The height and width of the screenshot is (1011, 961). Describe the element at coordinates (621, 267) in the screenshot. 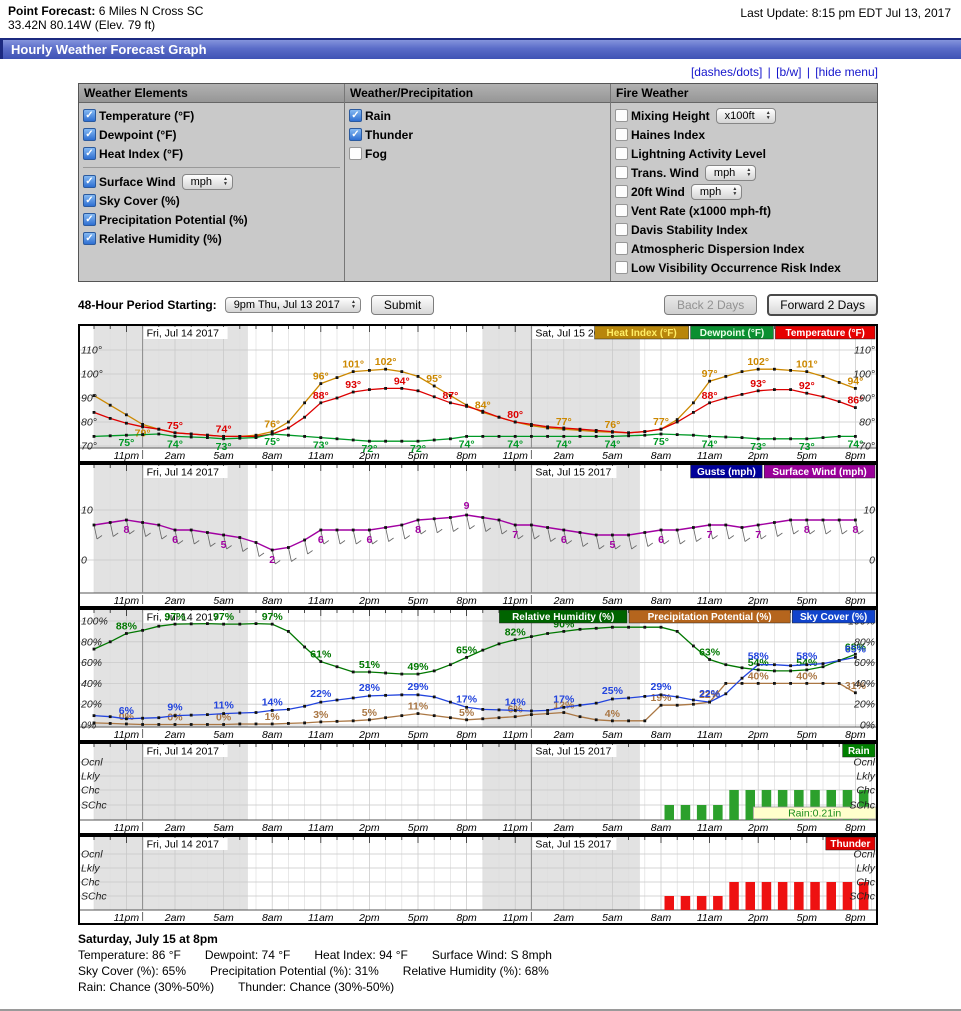

I see `low-visibility-occurrence-risk-index-checkbox` at that location.